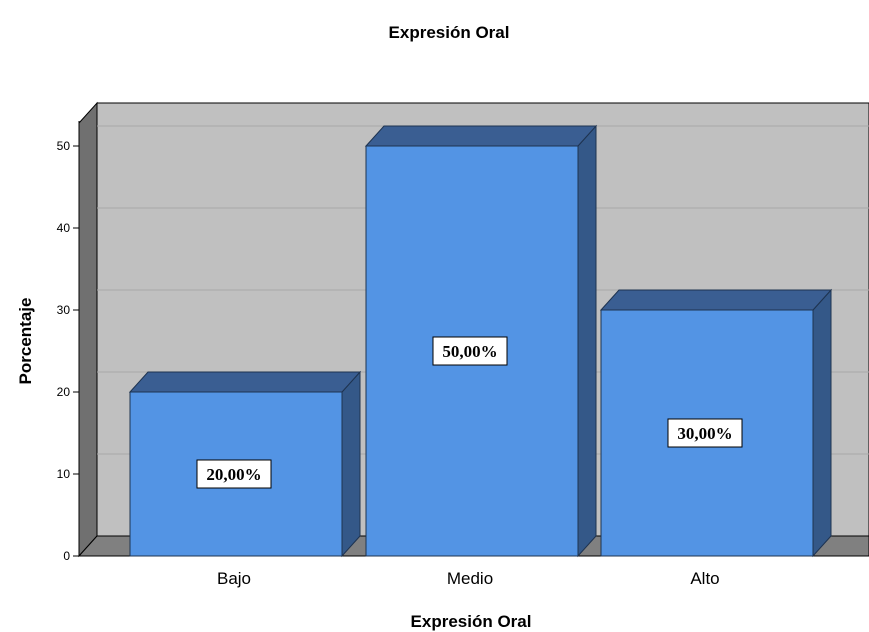  Describe the element at coordinates (66, 556) in the screenshot. I see `y-tick-label: 0` at that location.